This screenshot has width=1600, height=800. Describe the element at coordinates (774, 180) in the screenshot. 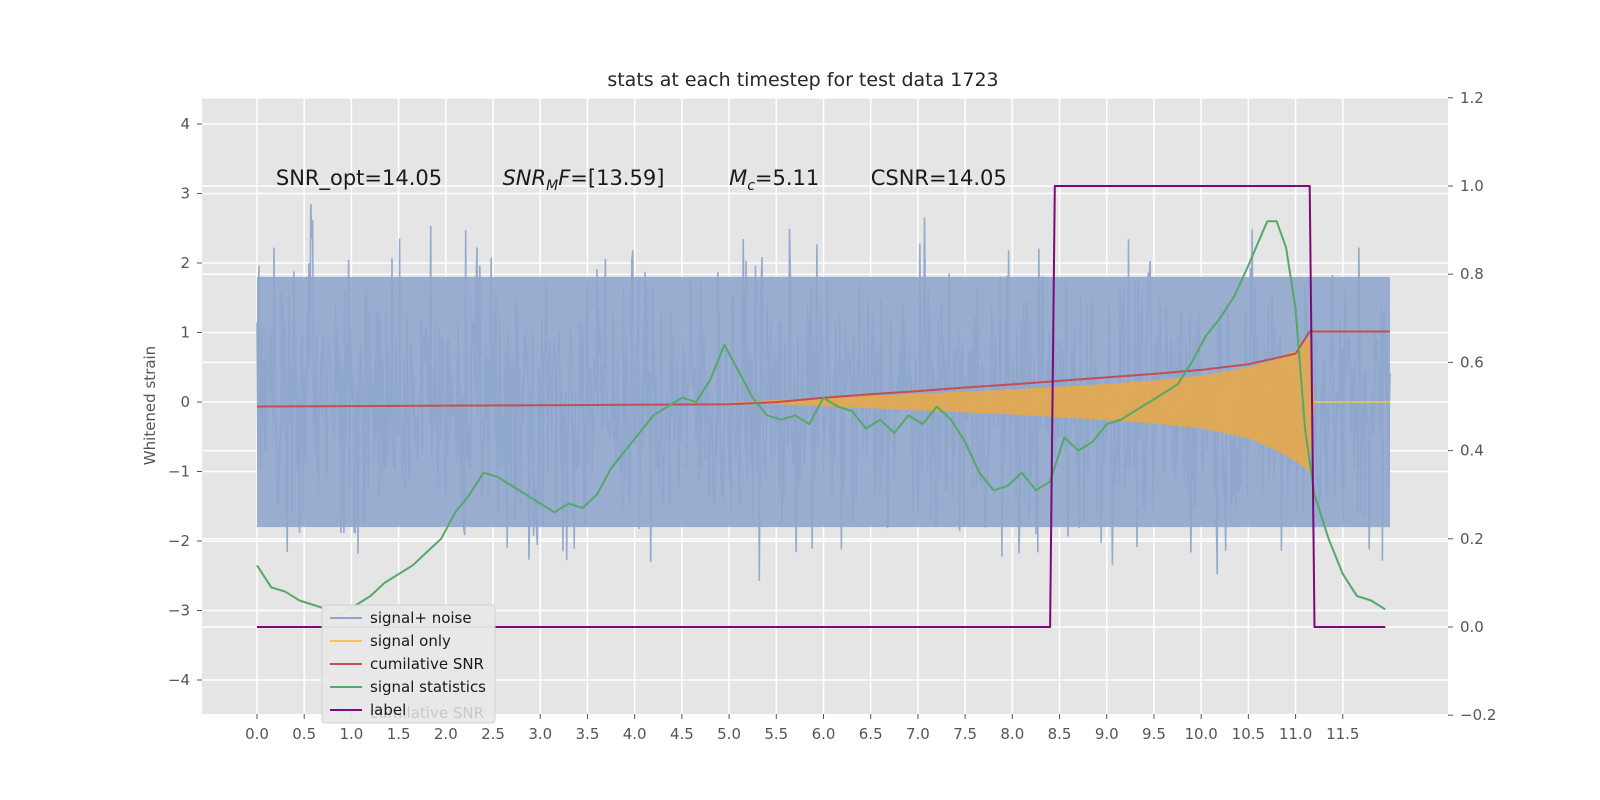

I see `stat-annotation: Mc=5.11` at that location.